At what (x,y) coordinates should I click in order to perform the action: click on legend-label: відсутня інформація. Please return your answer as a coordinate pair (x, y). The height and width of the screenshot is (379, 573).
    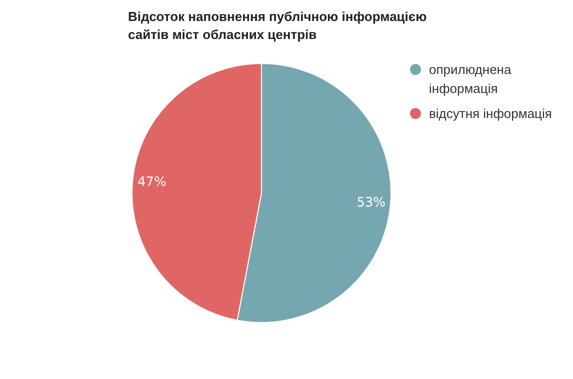
    Looking at the image, I should click on (490, 114).